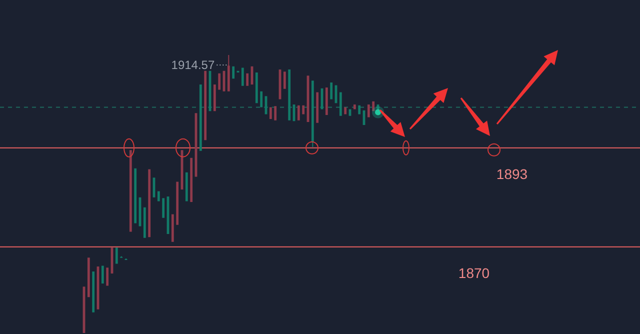 Image resolution: width=640 pixels, height=334 pixels. I want to click on annotation: 1914.57, so click(193, 65).